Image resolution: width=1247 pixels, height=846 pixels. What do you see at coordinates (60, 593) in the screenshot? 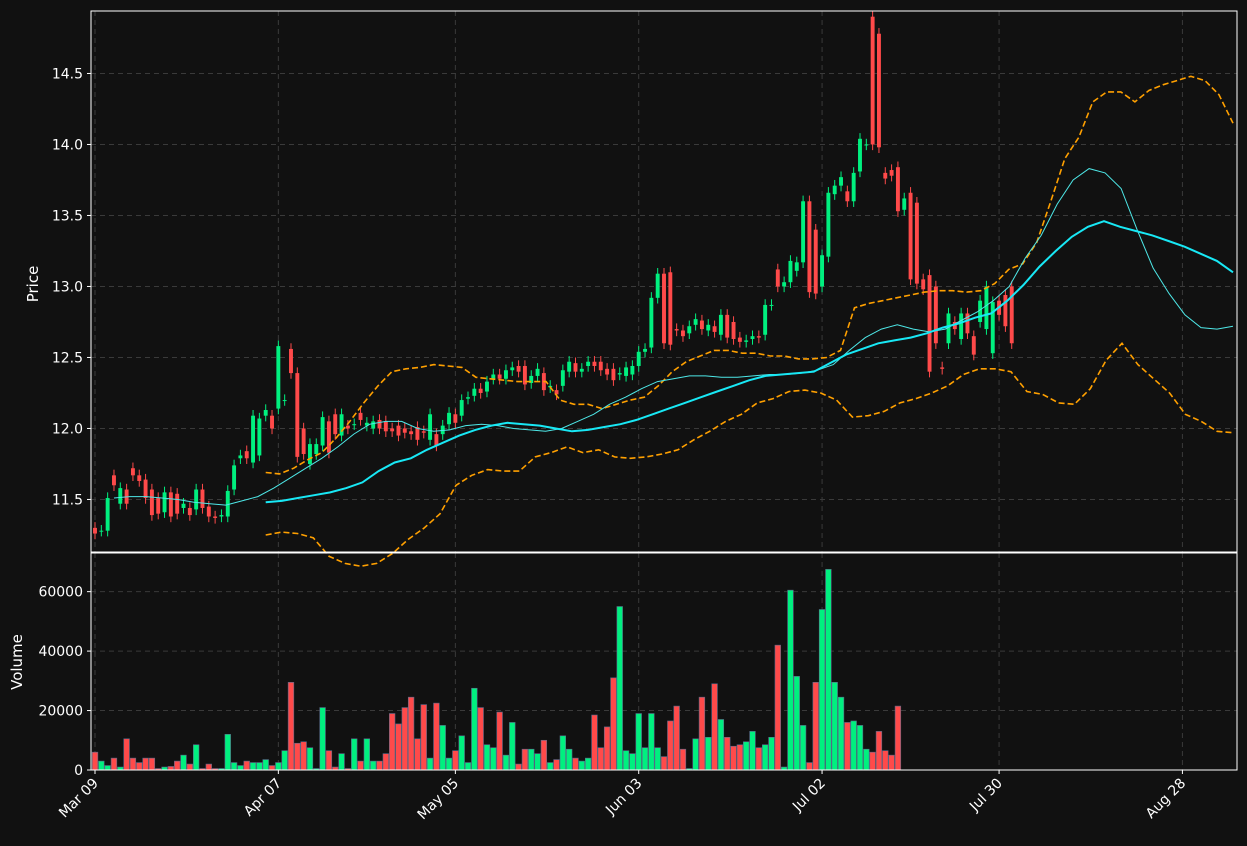
I see `volume-tick-label: 60000` at bounding box center [60, 593].